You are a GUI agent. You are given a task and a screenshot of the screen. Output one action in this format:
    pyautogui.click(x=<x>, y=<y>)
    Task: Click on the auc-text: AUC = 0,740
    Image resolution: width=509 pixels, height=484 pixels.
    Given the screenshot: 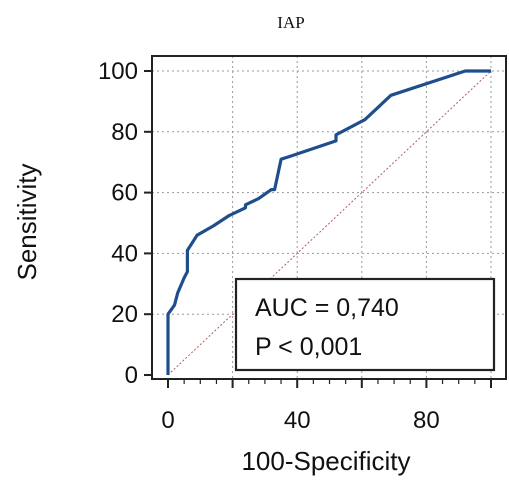 What is the action you would take?
    pyautogui.click(x=327, y=308)
    